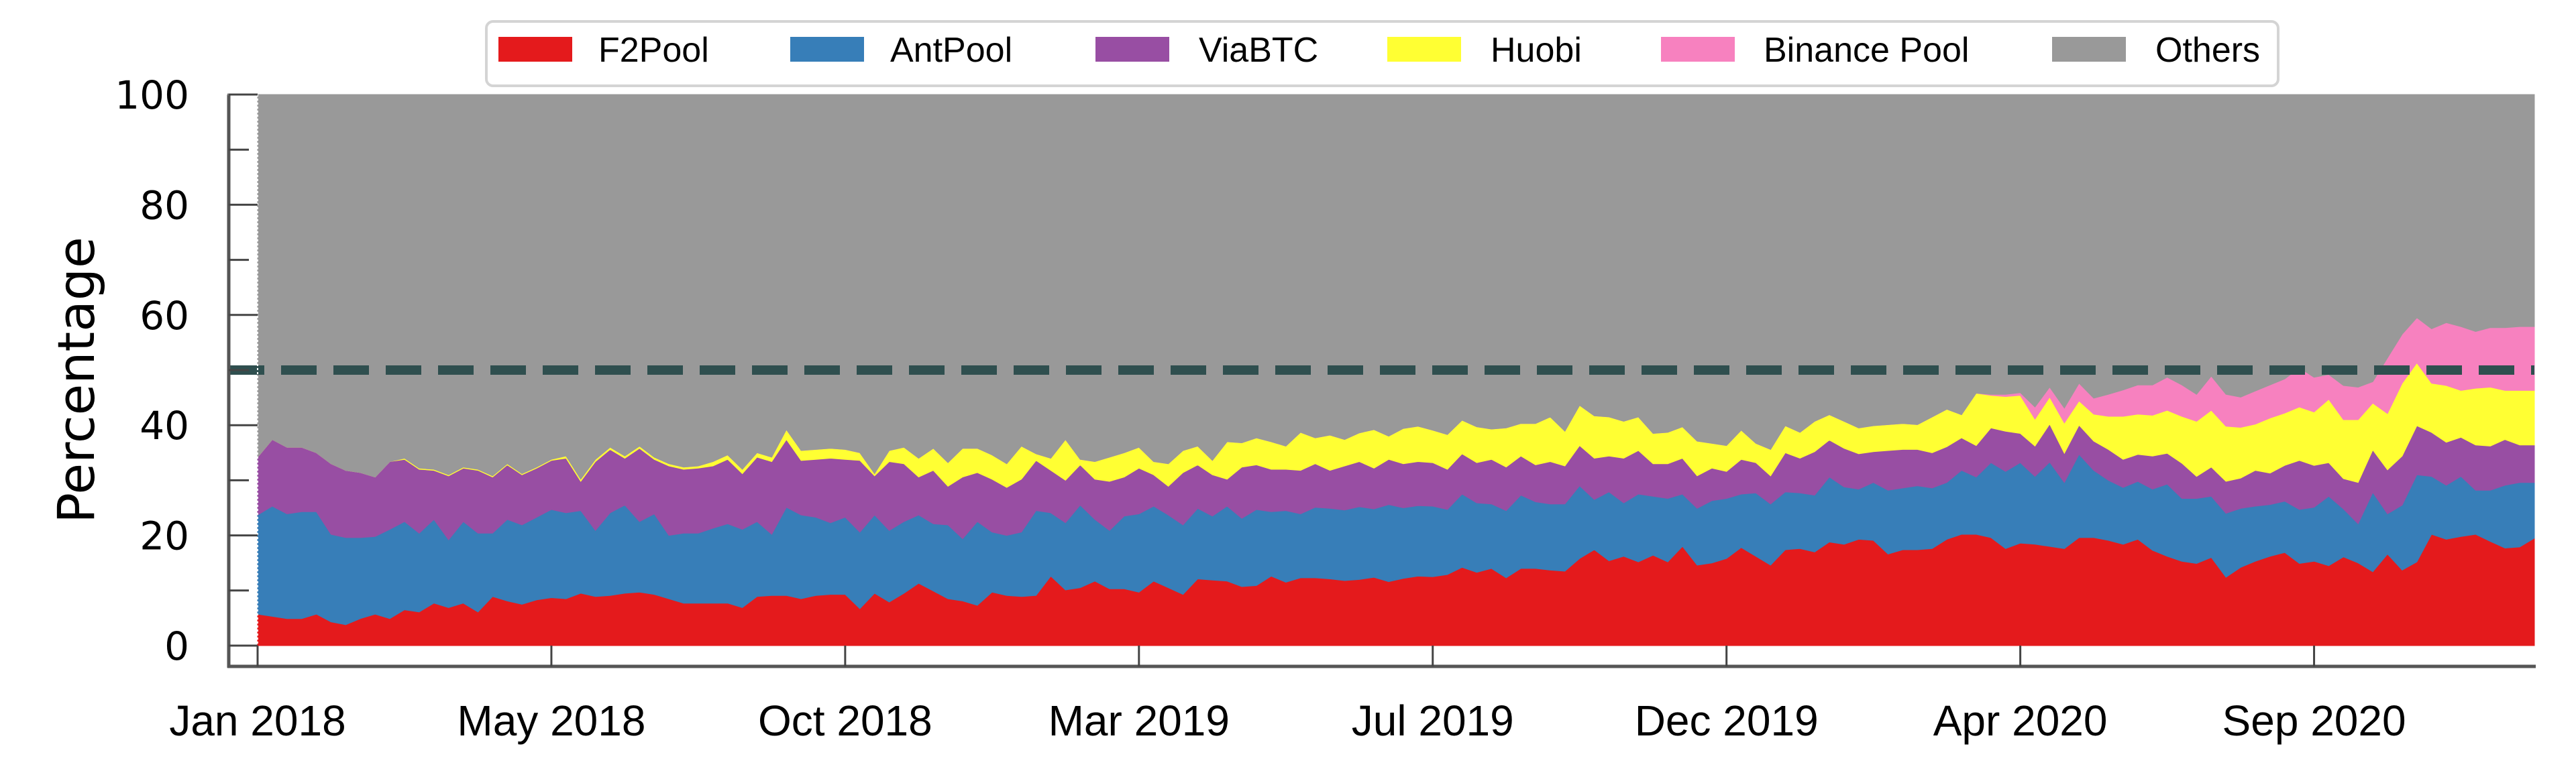  I want to click on x-tick-label: Mar 2019, so click(1139, 721).